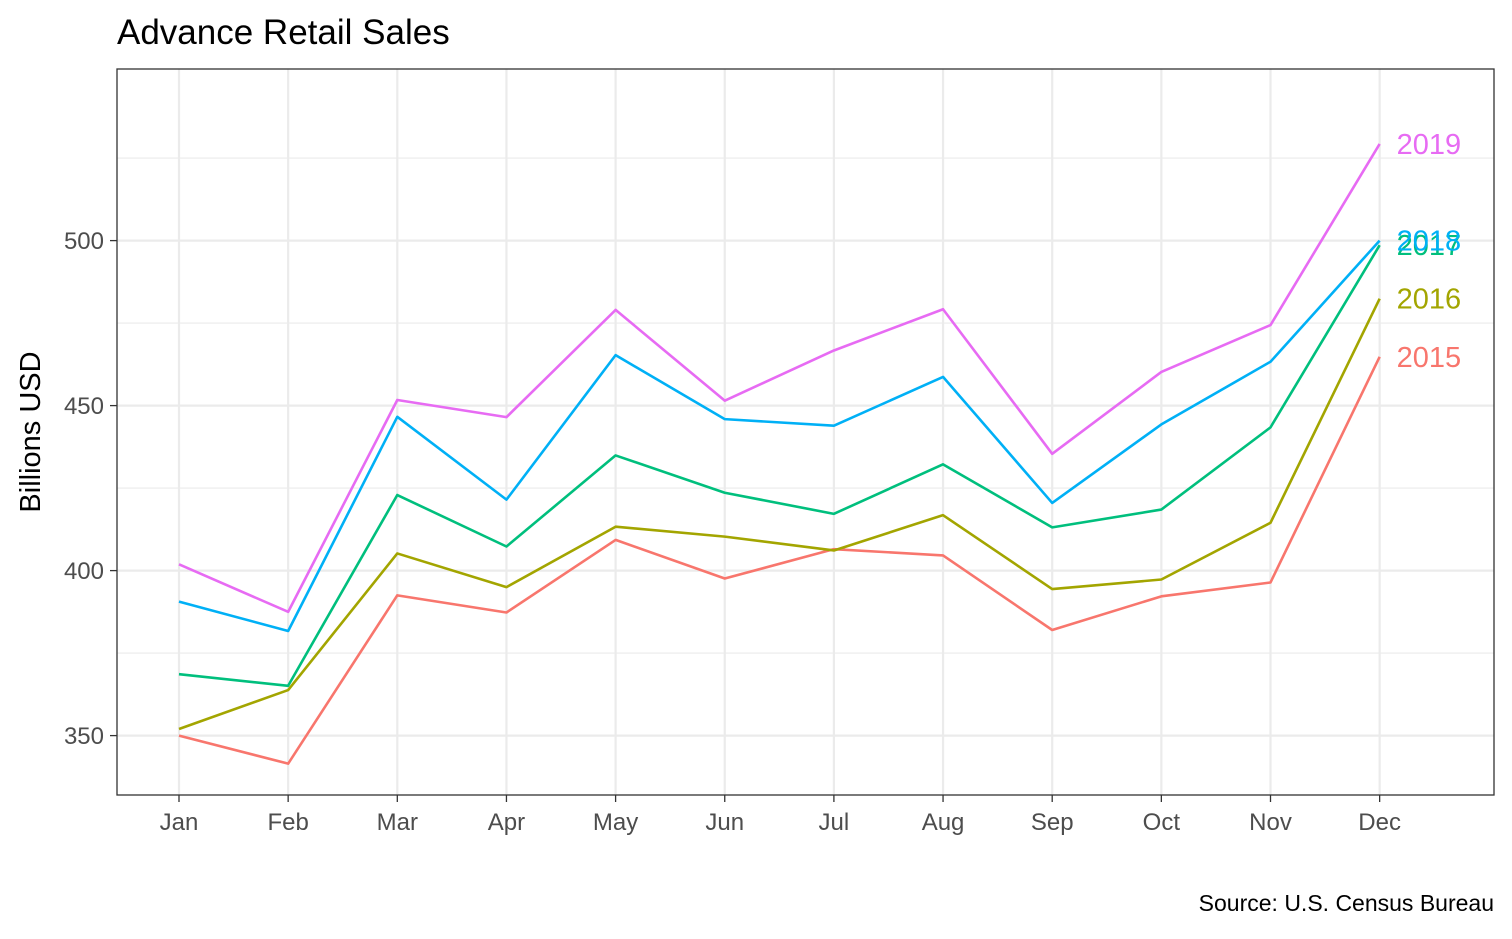  I want to click on x-tick-label: Apr, so click(506, 822).